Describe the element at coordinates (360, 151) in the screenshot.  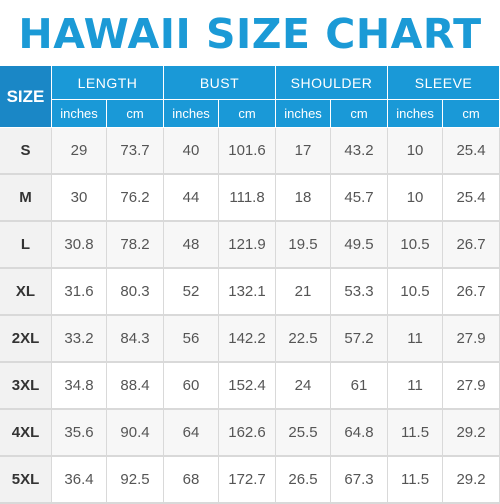
I see `value-cell: 43.2` at that location.